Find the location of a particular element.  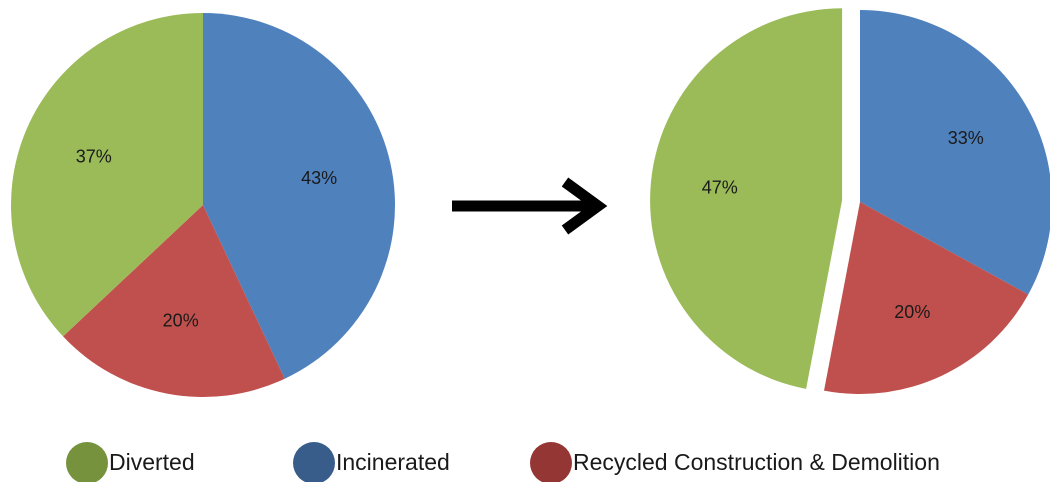

pie-after-label-recycled: 20% is located at coordinates (912, 312).